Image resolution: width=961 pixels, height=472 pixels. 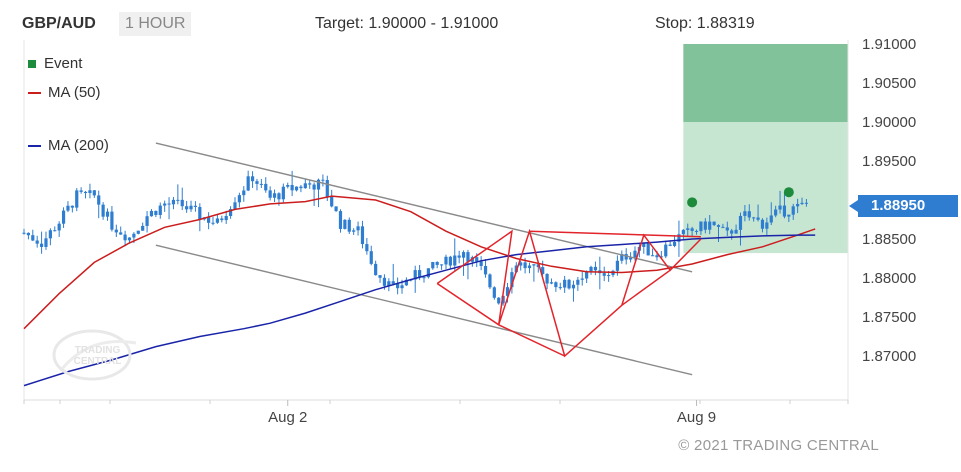 What do you see at coordinates (765, 188) in the screenshot?
I see `stop-zone` at bounding box center [765, 188].